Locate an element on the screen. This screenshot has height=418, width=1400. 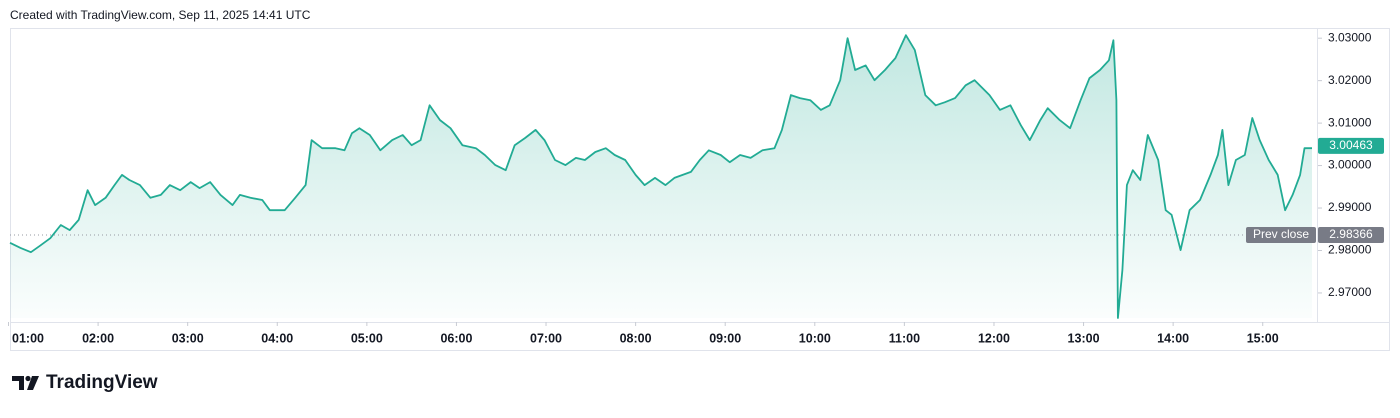
last-price-tag is located at coordinates (1351, 145).